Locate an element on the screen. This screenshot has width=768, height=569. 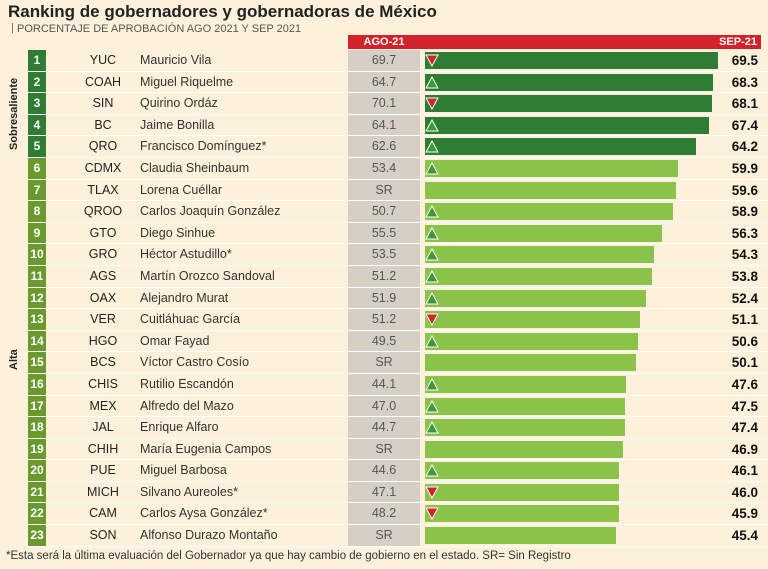
sep-value: 46.0 is located at coordinates (744, 492).